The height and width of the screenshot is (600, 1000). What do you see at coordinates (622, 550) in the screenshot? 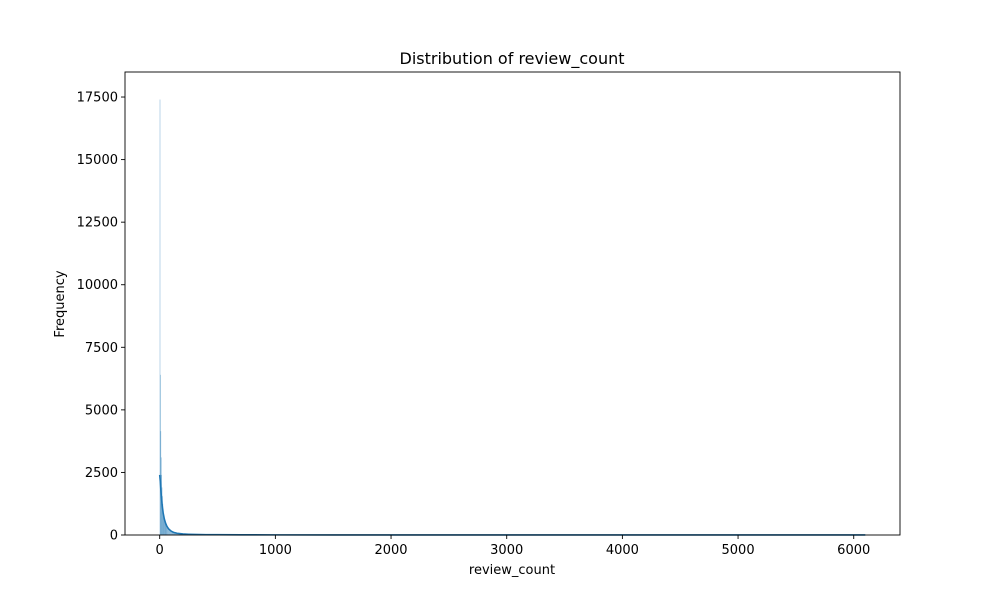
I see `x-tick-label: 4000` at bounding box center [622, 550].